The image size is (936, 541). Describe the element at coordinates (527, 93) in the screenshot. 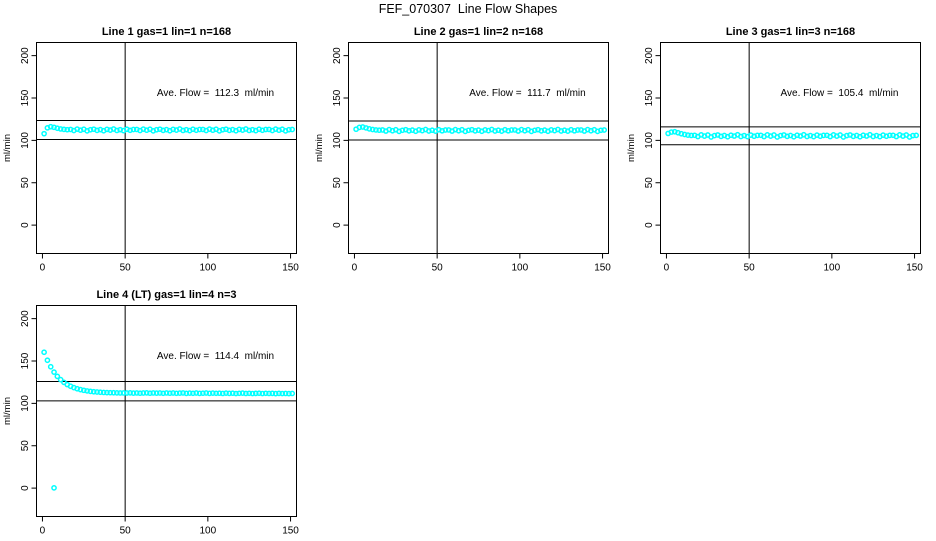

I see `ave-flow-annotation-line-2: Ave. Flow = 111.7 ml/min` at that location.